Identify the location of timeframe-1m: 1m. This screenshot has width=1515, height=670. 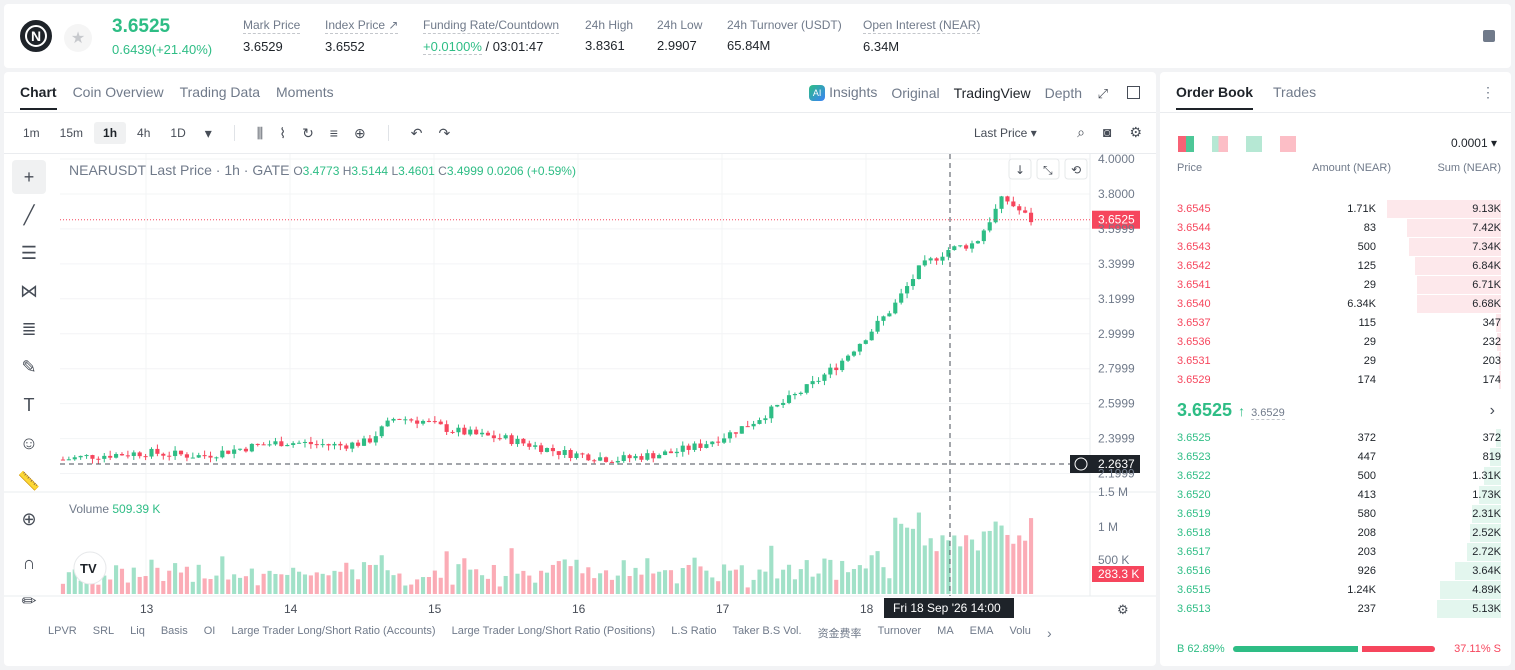
(31, 133).